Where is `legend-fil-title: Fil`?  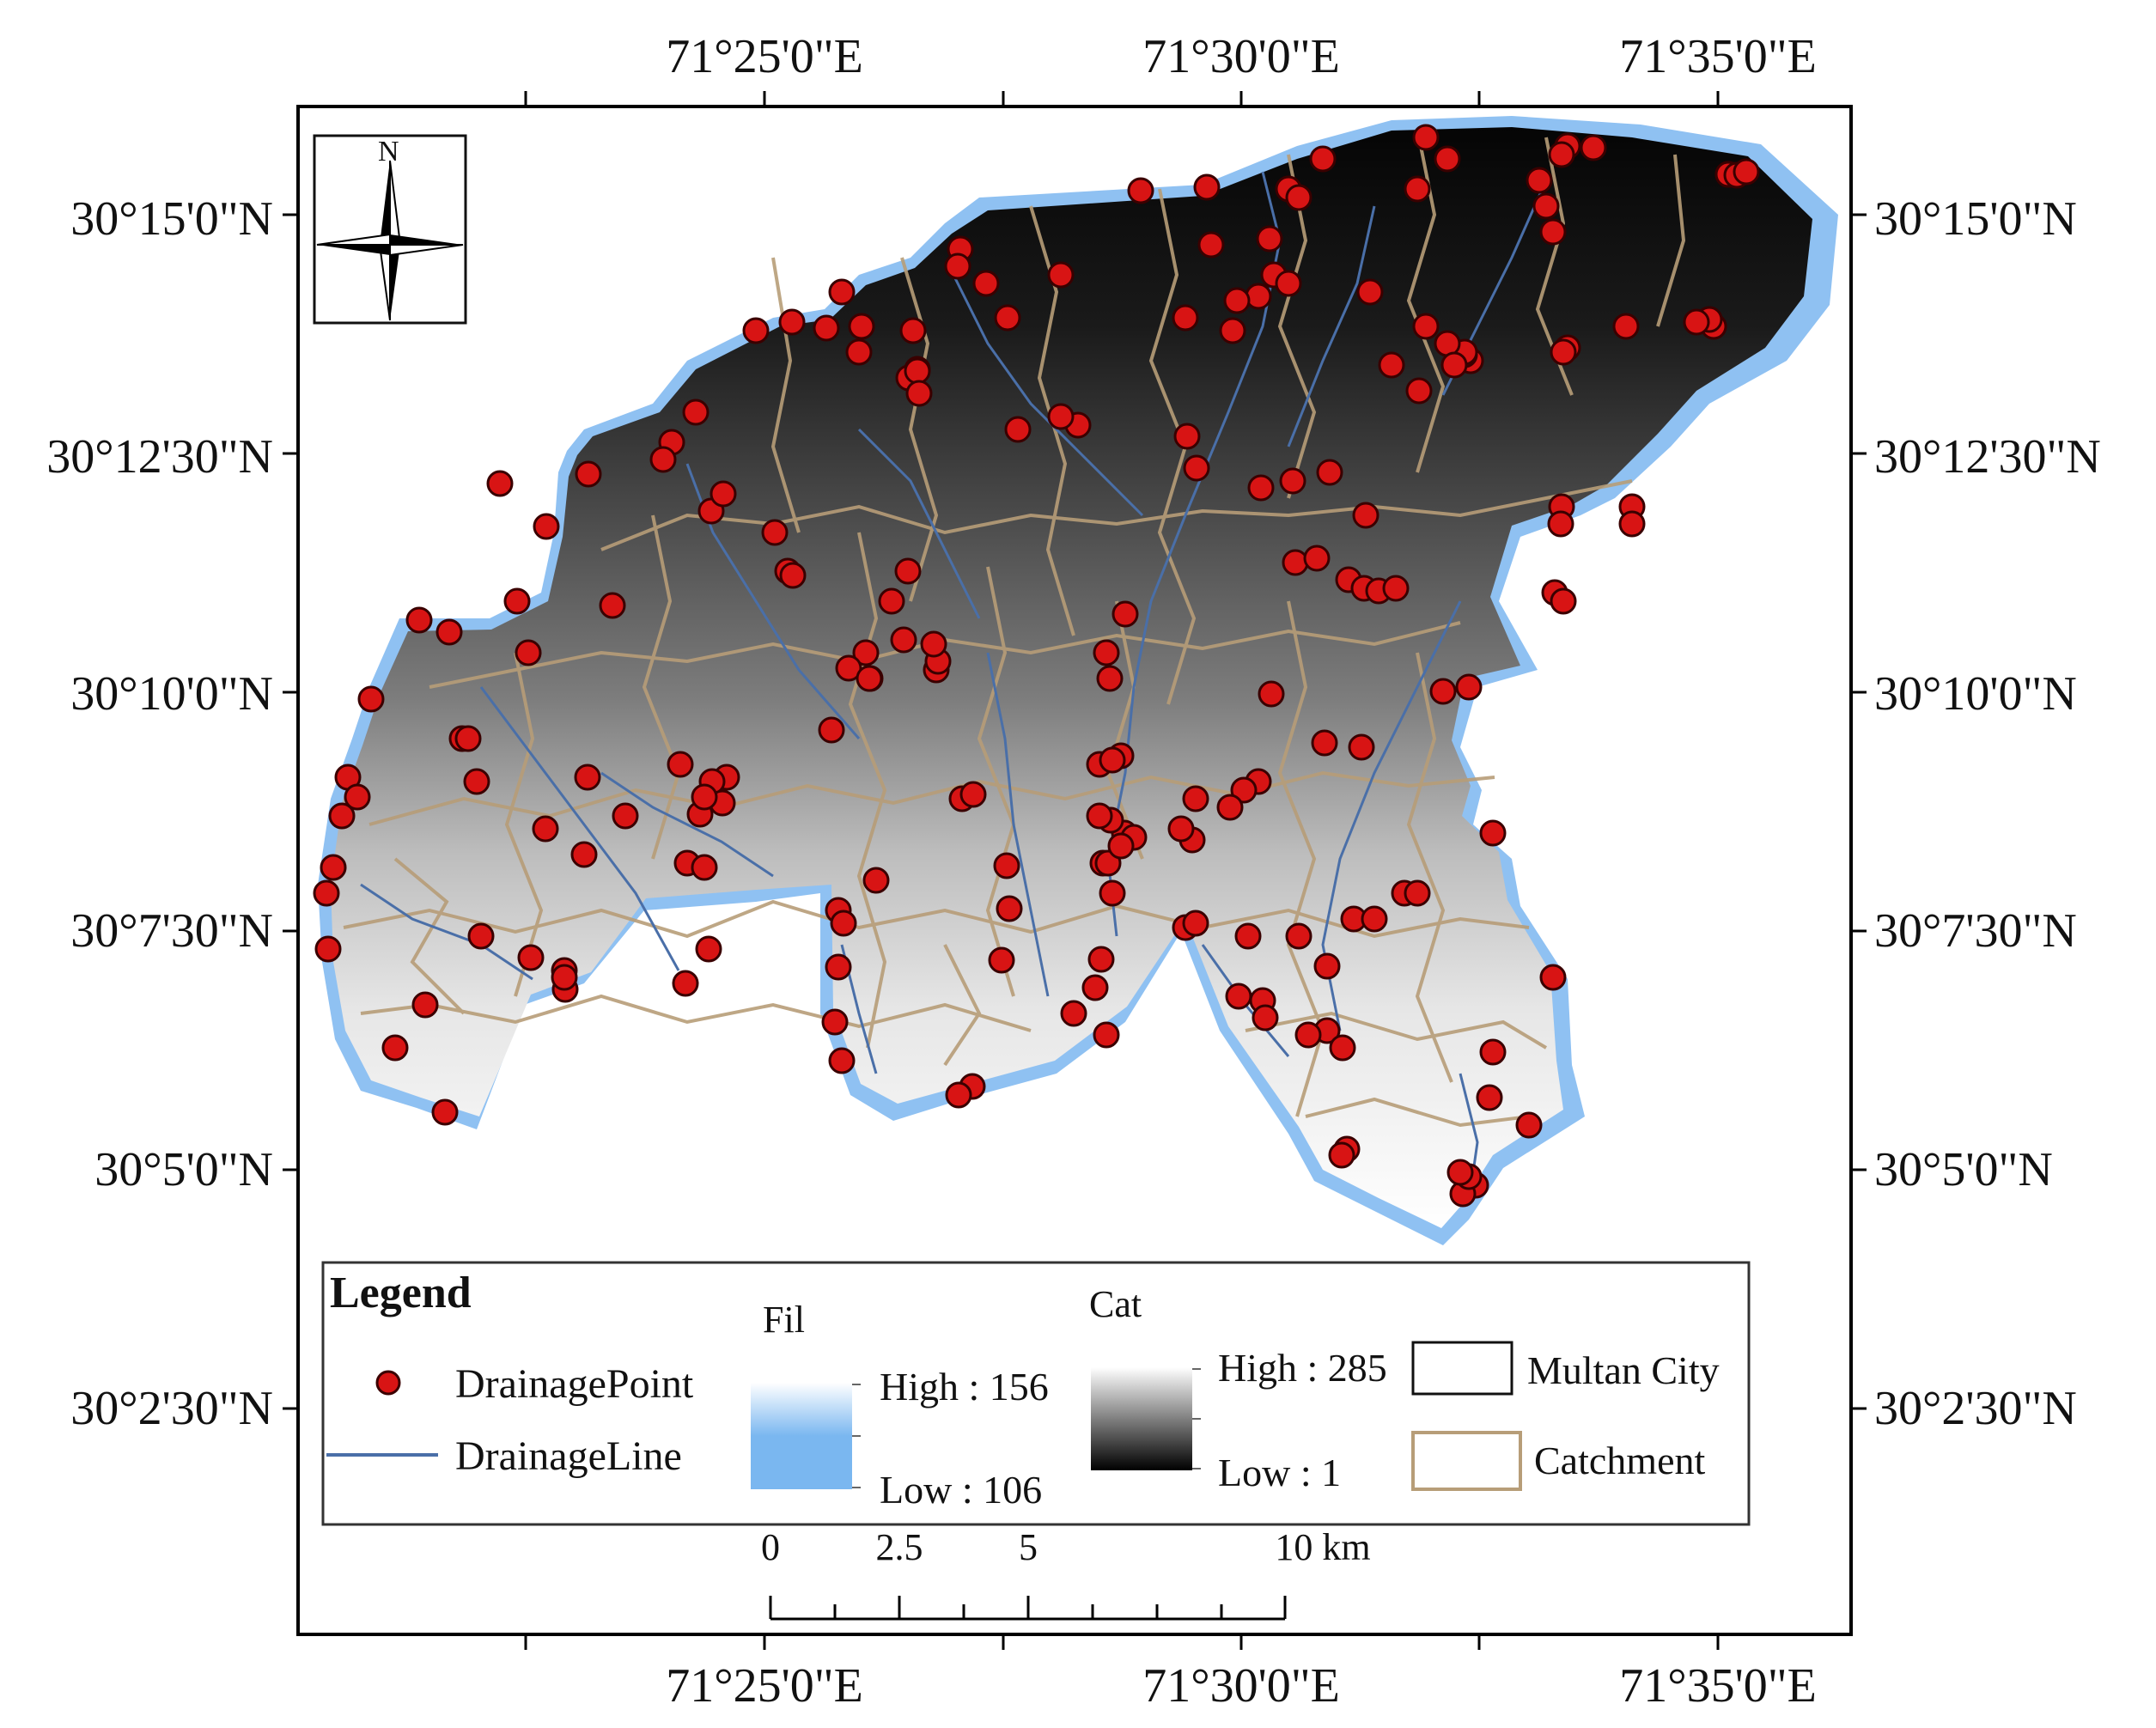 legend-fil-title: Fil is located at coordinates (784, 1320).